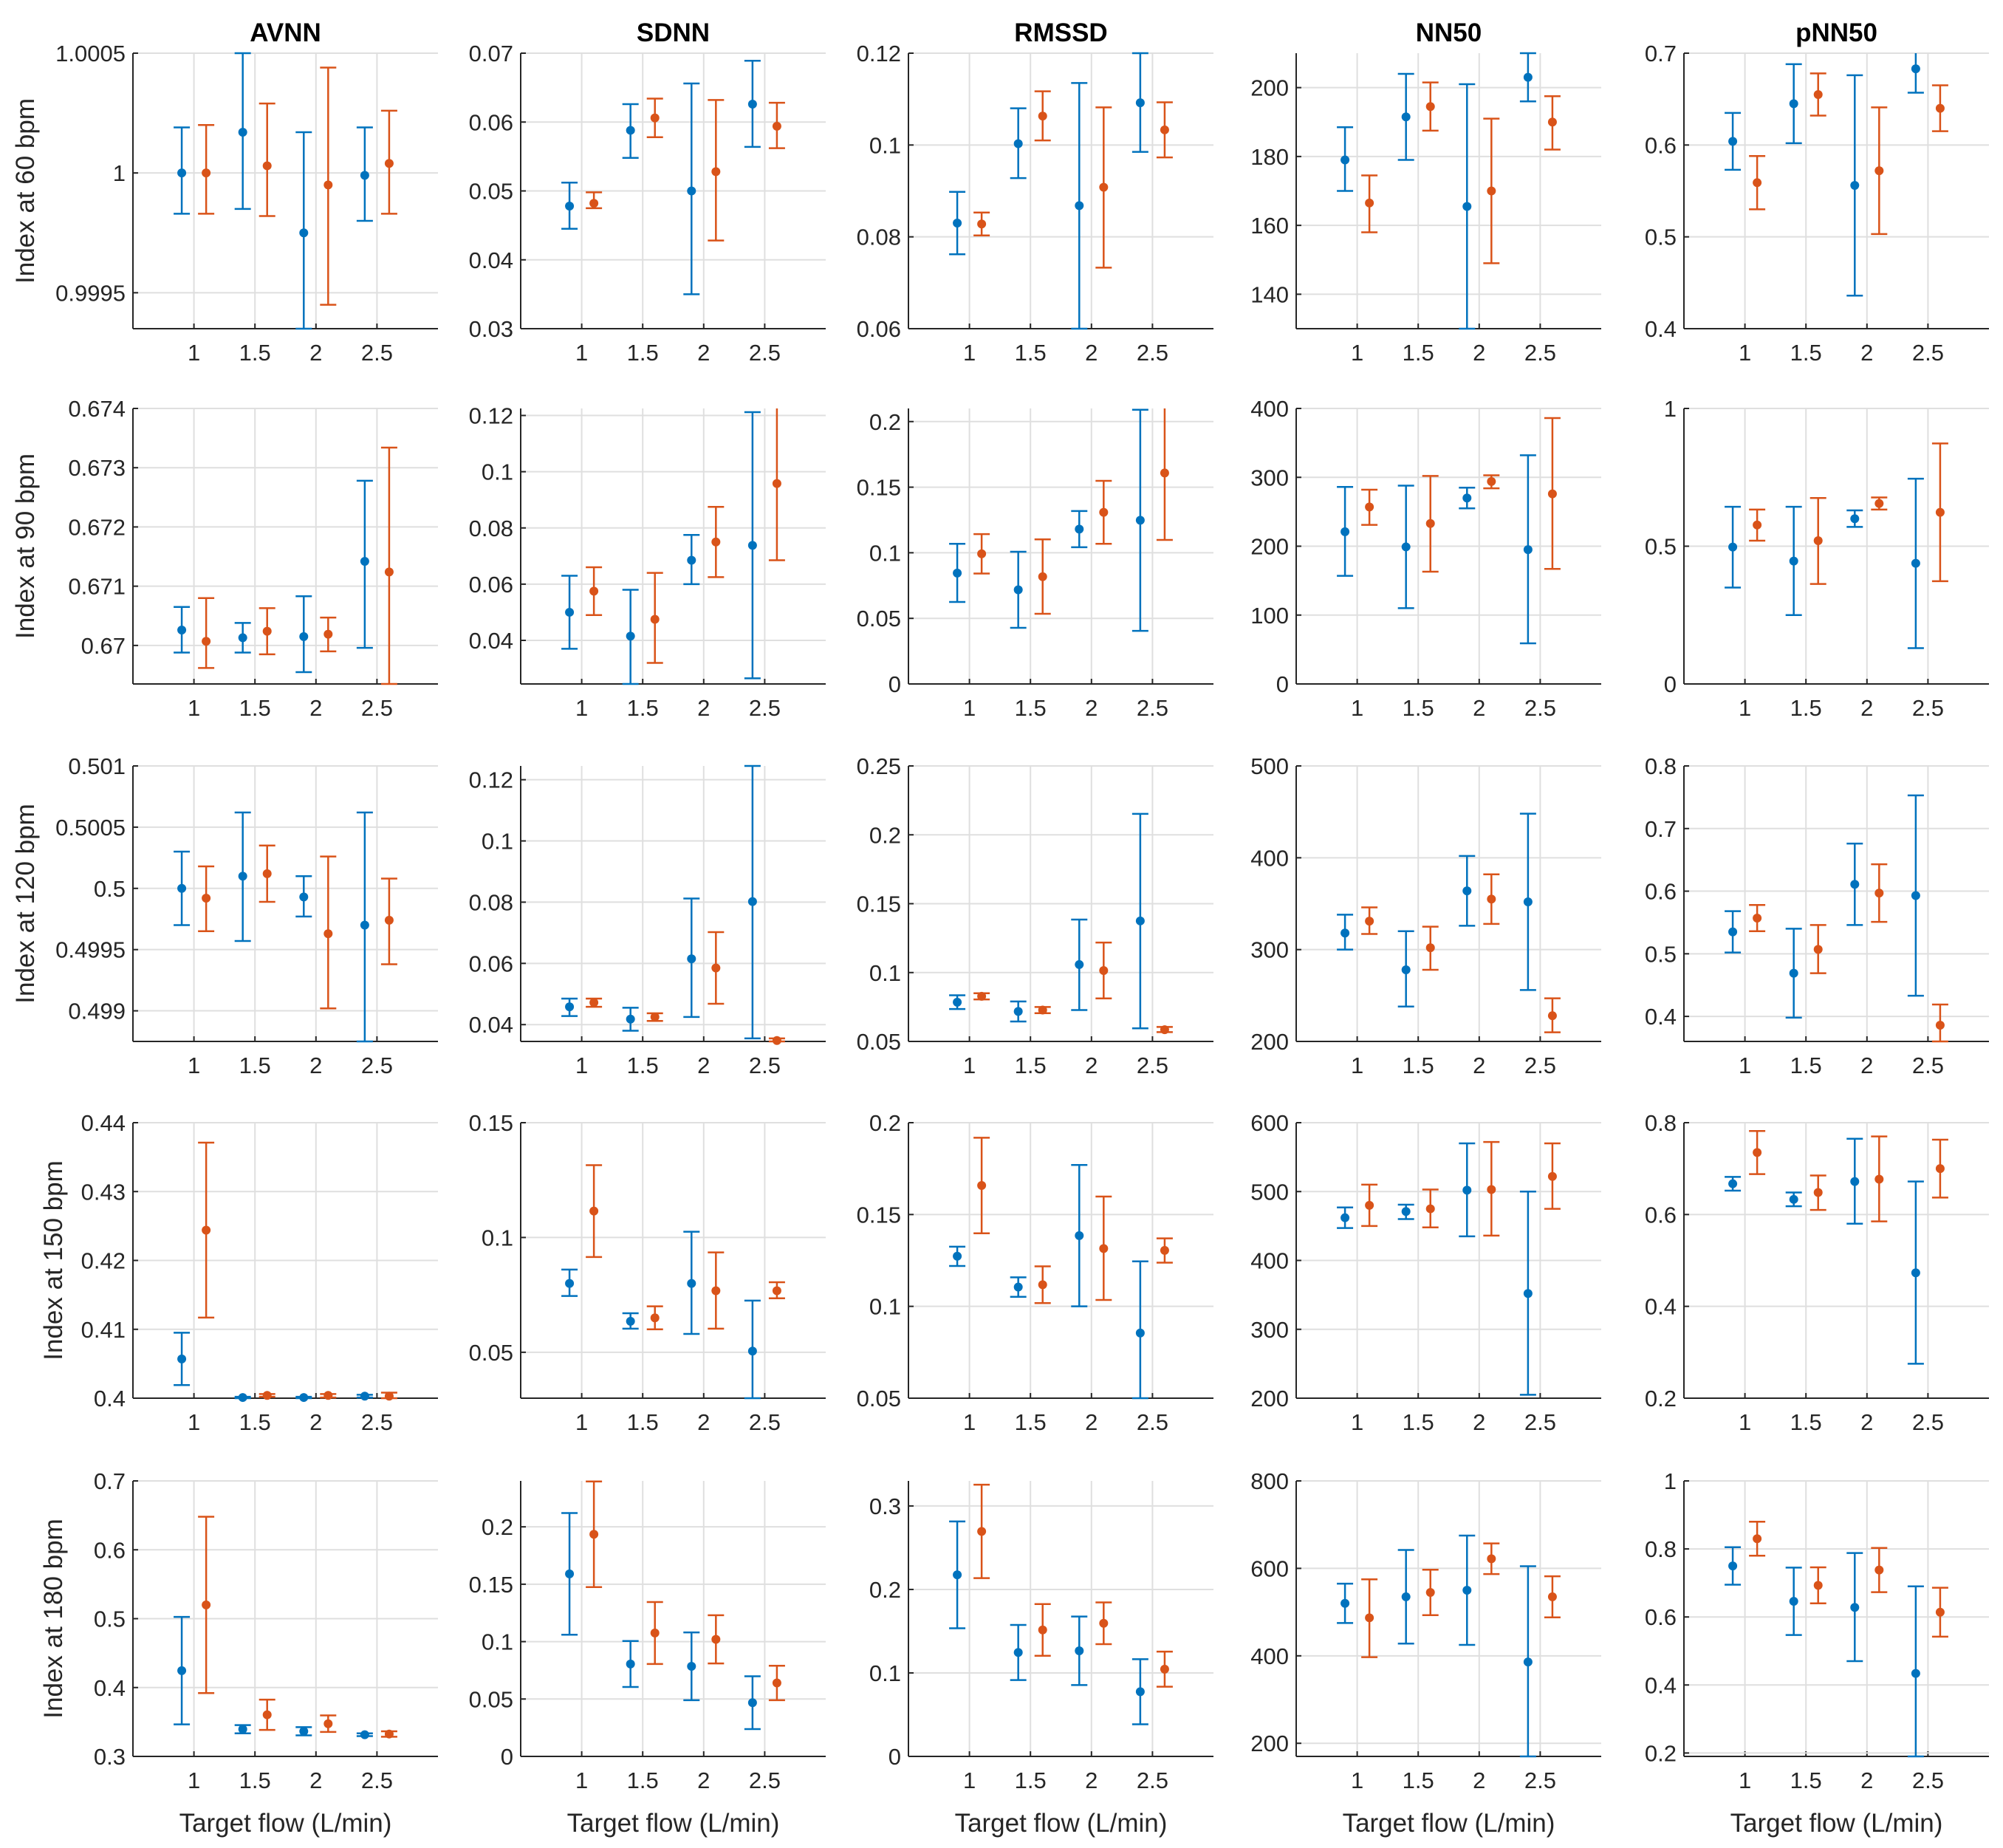  I want to click on y-tick-label: 500, so click(1269, 766).